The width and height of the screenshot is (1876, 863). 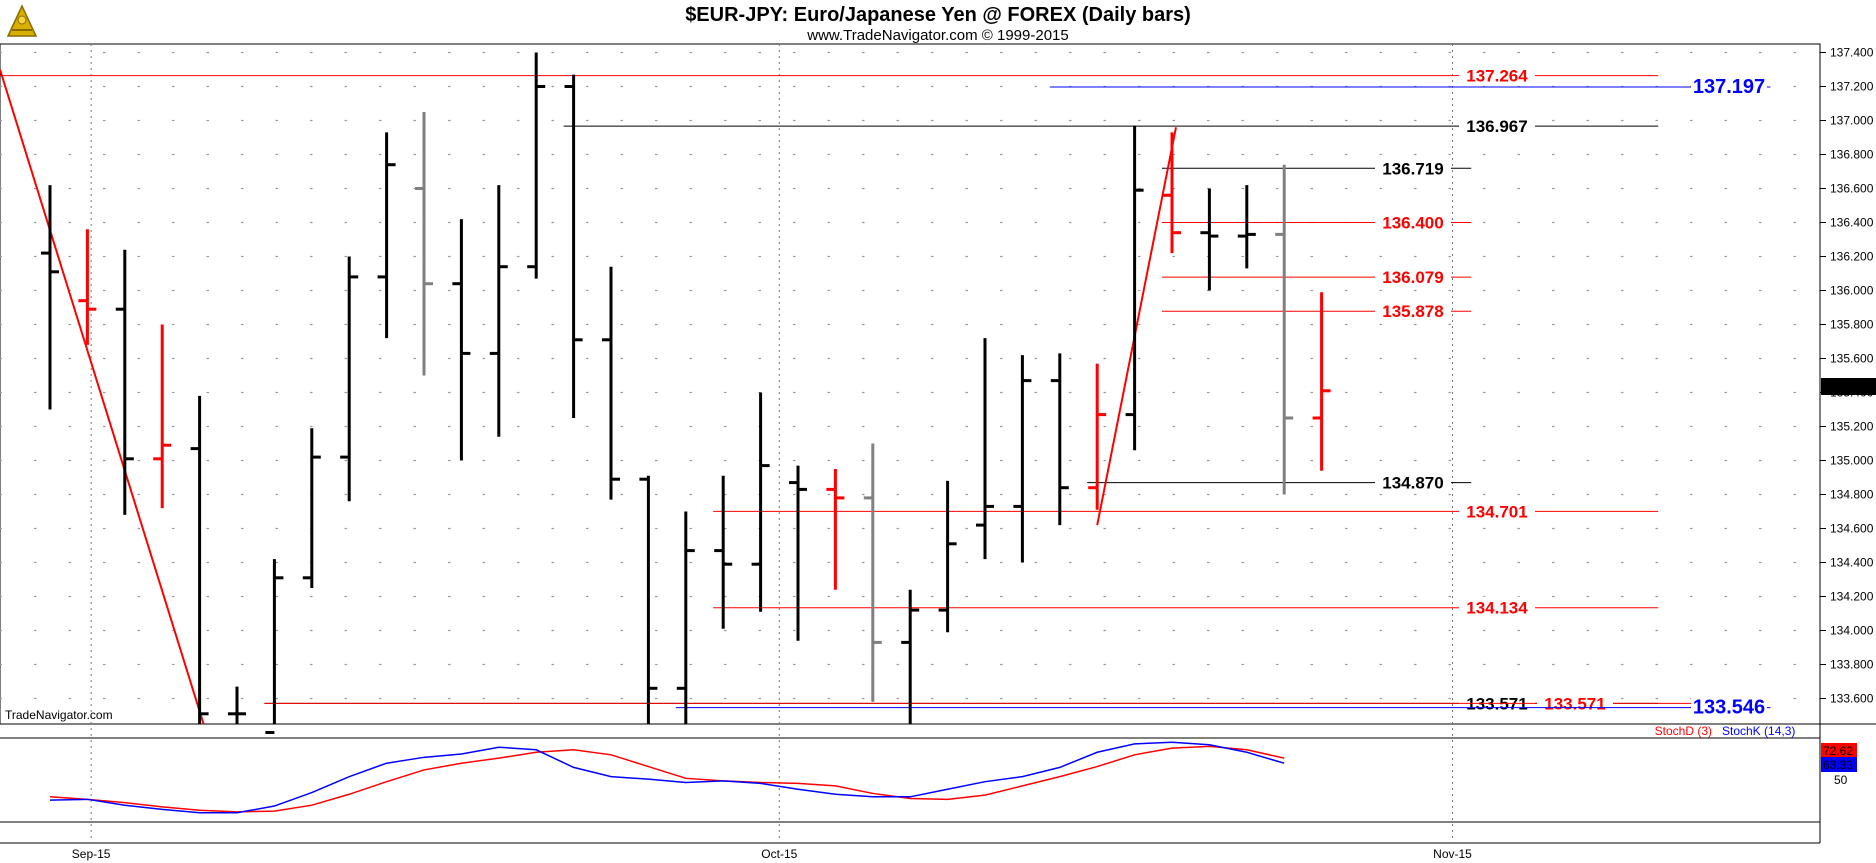 I want to click on price-tick-label: 134.800, so click(x=1852, y=495).